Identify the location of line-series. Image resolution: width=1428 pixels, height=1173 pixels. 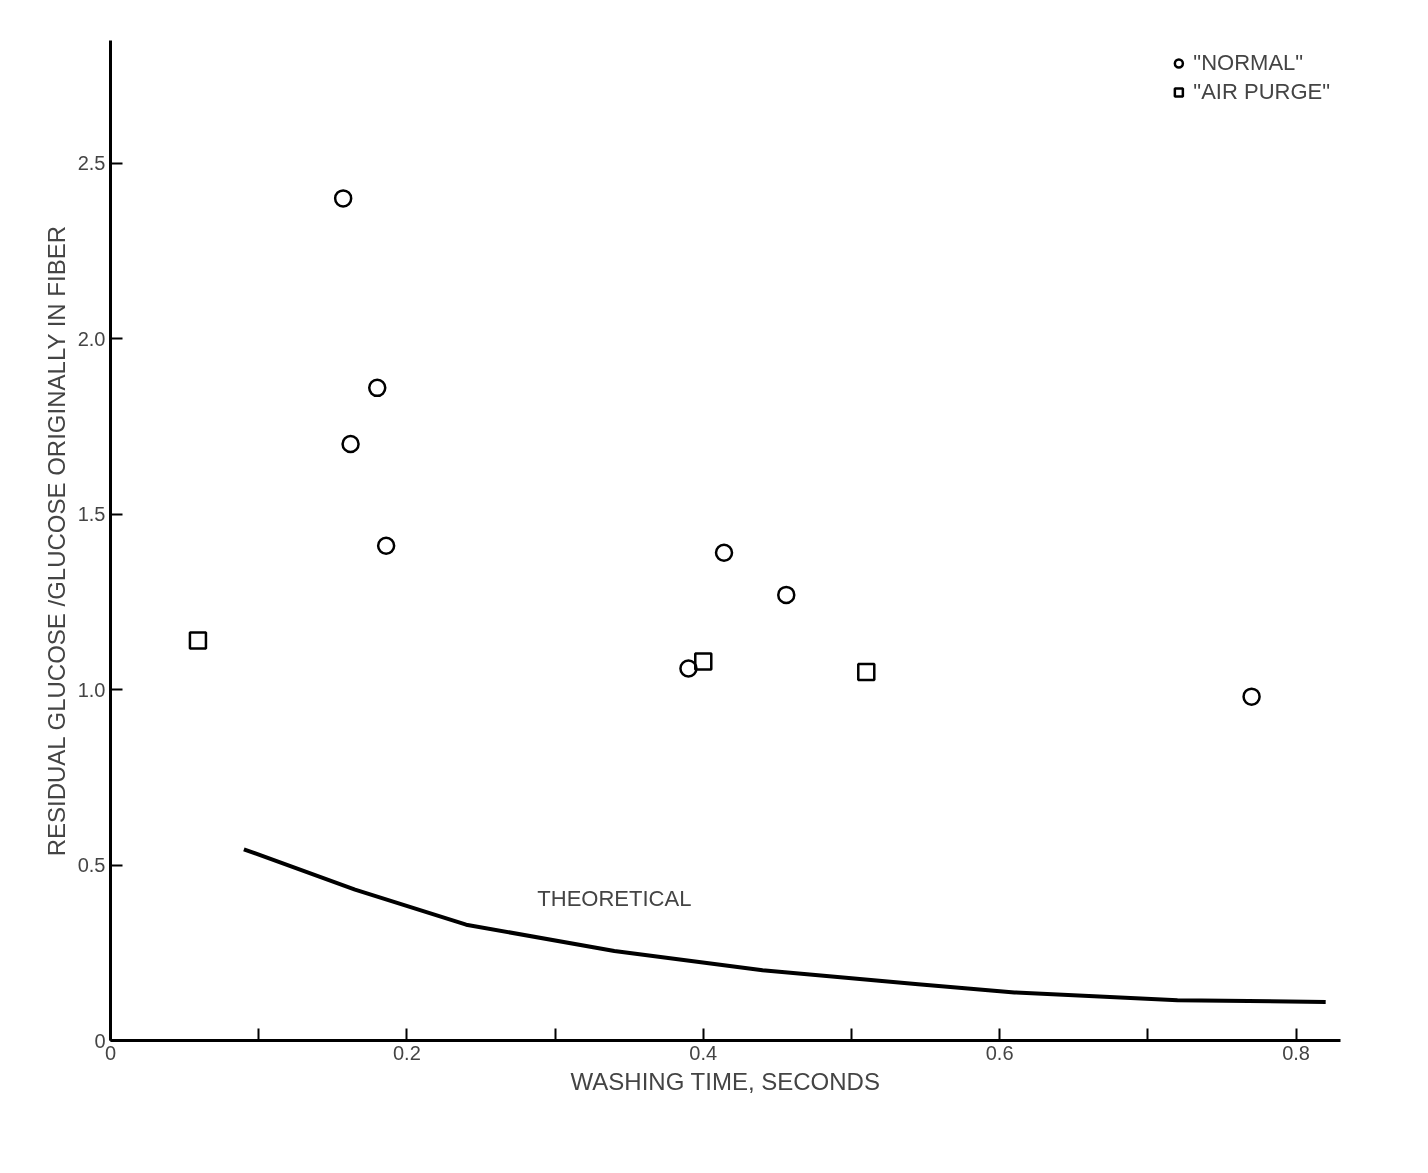
(784, 925).